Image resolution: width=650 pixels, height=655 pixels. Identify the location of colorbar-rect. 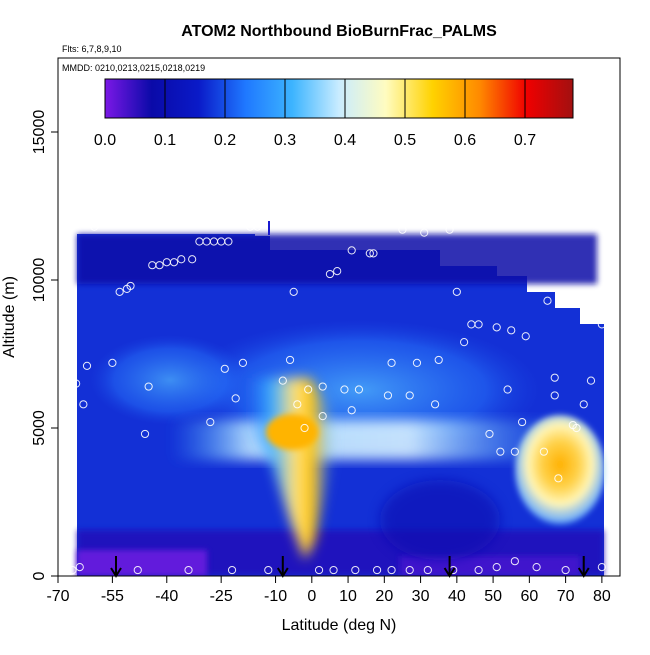
(339, 98).